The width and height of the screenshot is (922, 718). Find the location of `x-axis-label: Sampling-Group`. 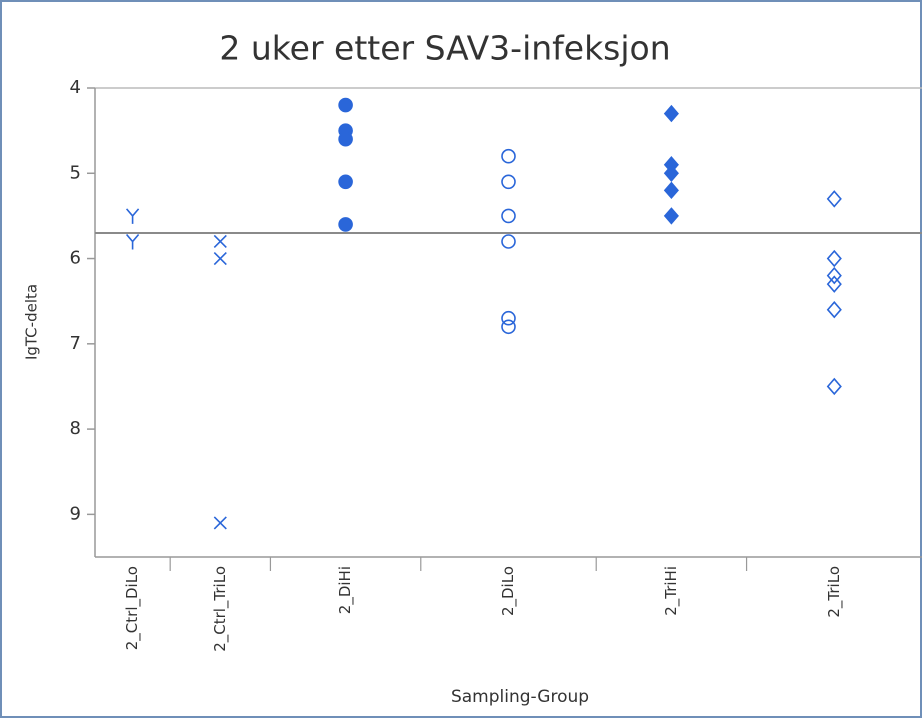

x-axis-label: Sampling-Group is located at coordinates (520, 697).